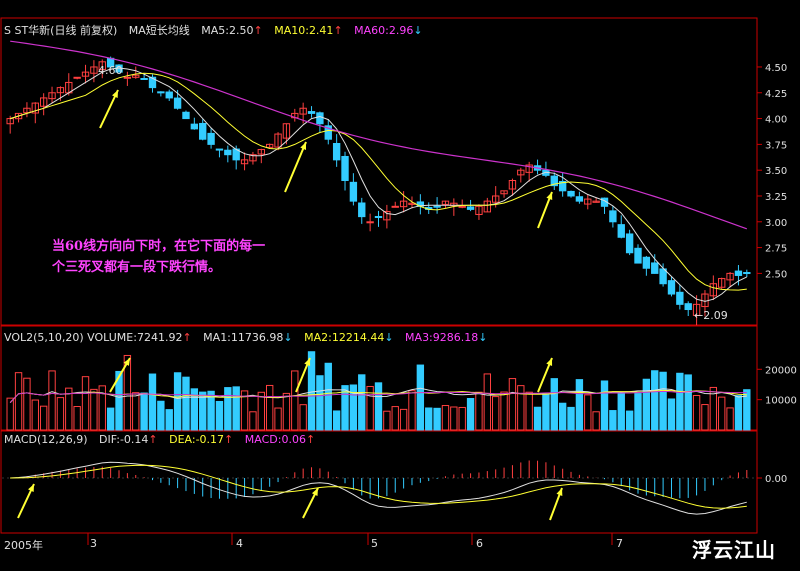  I want to click on price-tick-label: 2.75, so click(776, 249).